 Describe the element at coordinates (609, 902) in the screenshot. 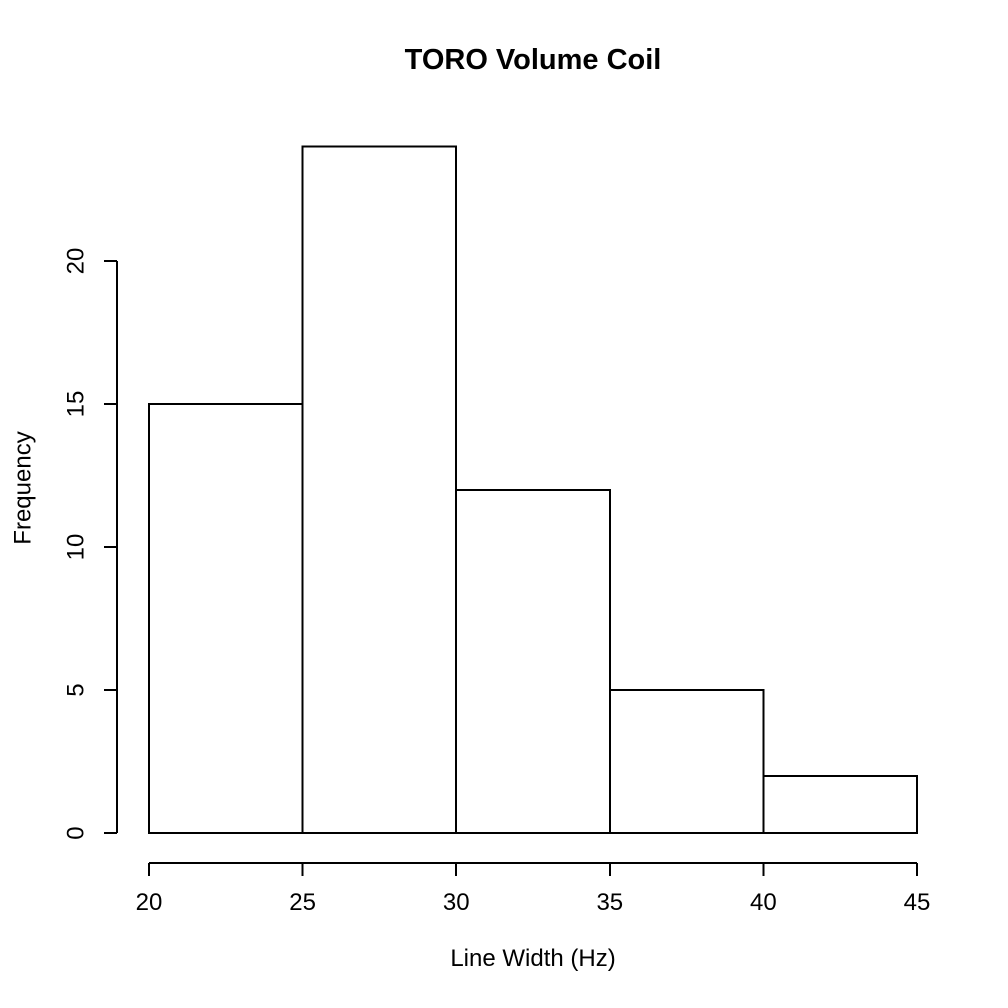

I see `x-tick-label-35: 35` at that location.